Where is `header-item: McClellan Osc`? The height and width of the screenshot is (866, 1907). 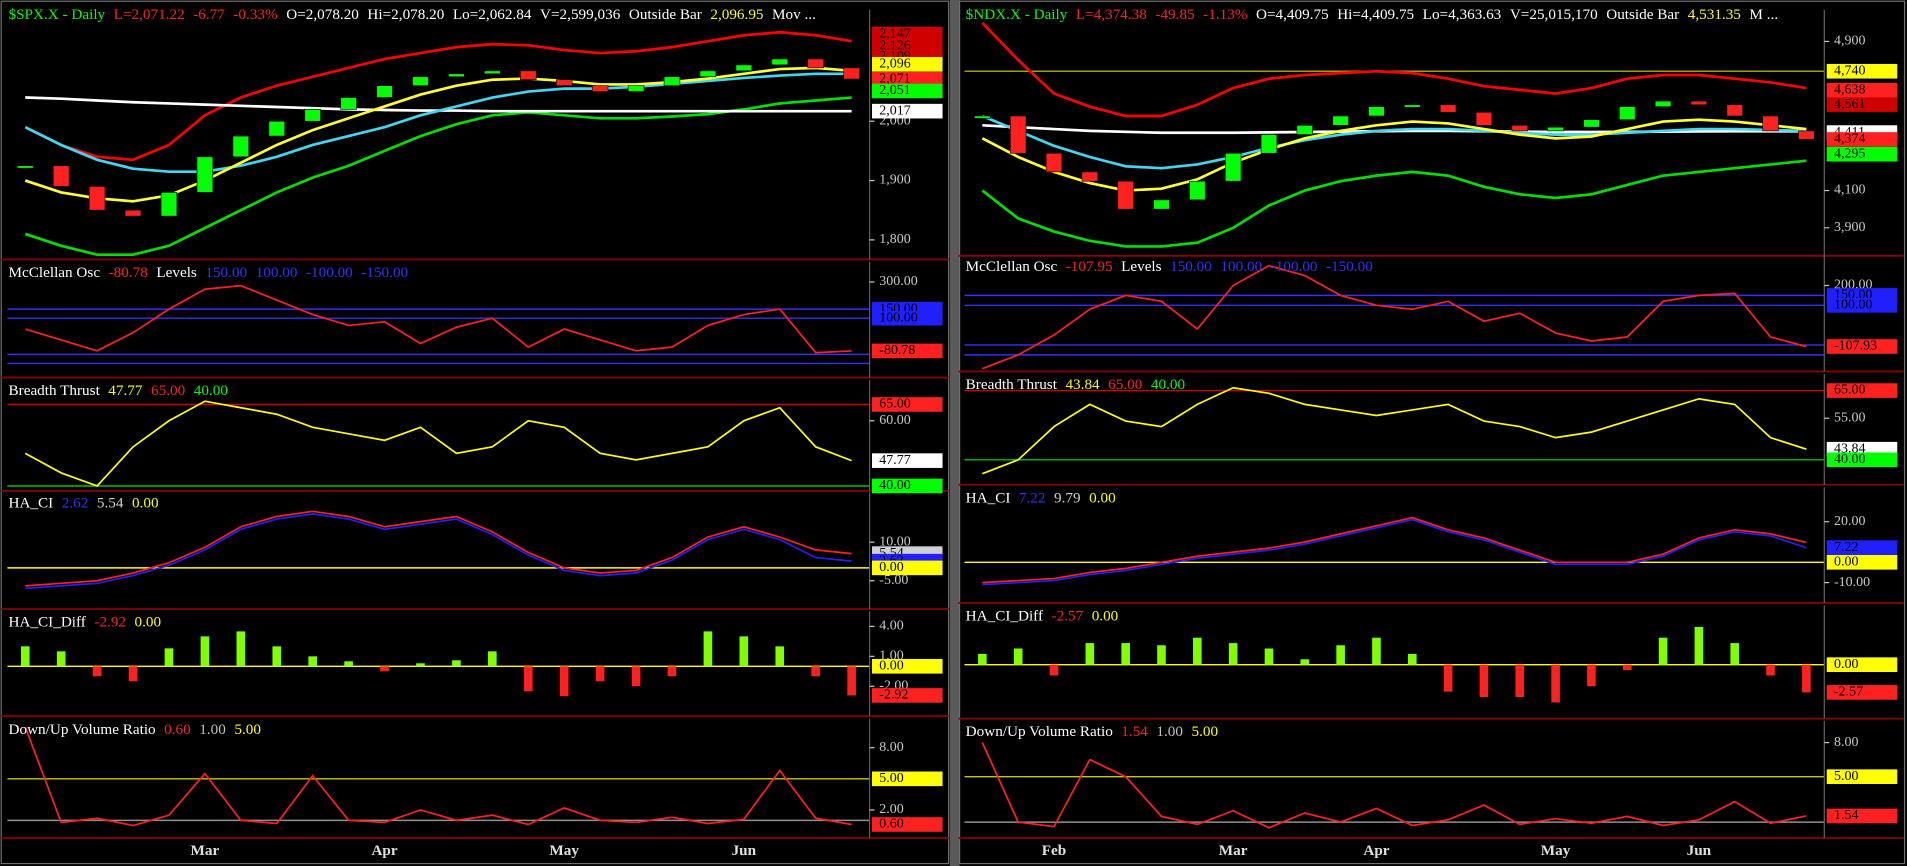 header-item: McClellan Osc is located at coordinates (55, 273).